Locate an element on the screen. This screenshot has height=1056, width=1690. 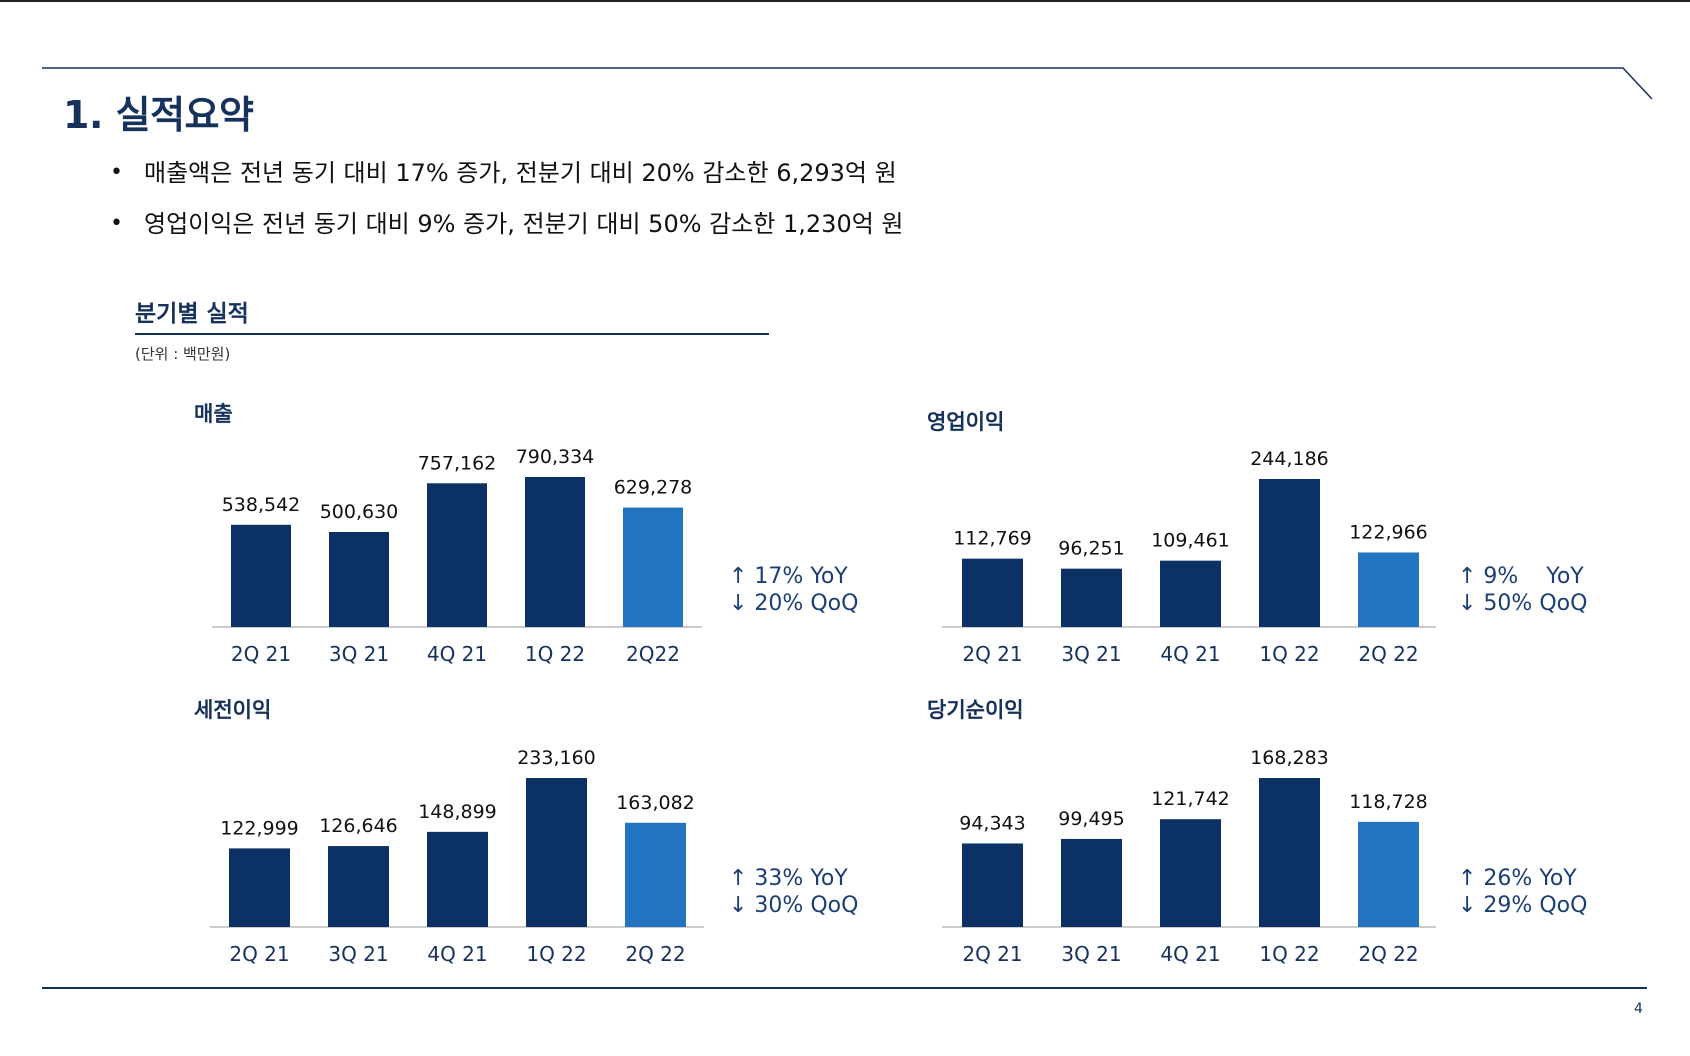
net-income-qoq: ↓ 29% QoQ is located at coordinates (1523, 905).